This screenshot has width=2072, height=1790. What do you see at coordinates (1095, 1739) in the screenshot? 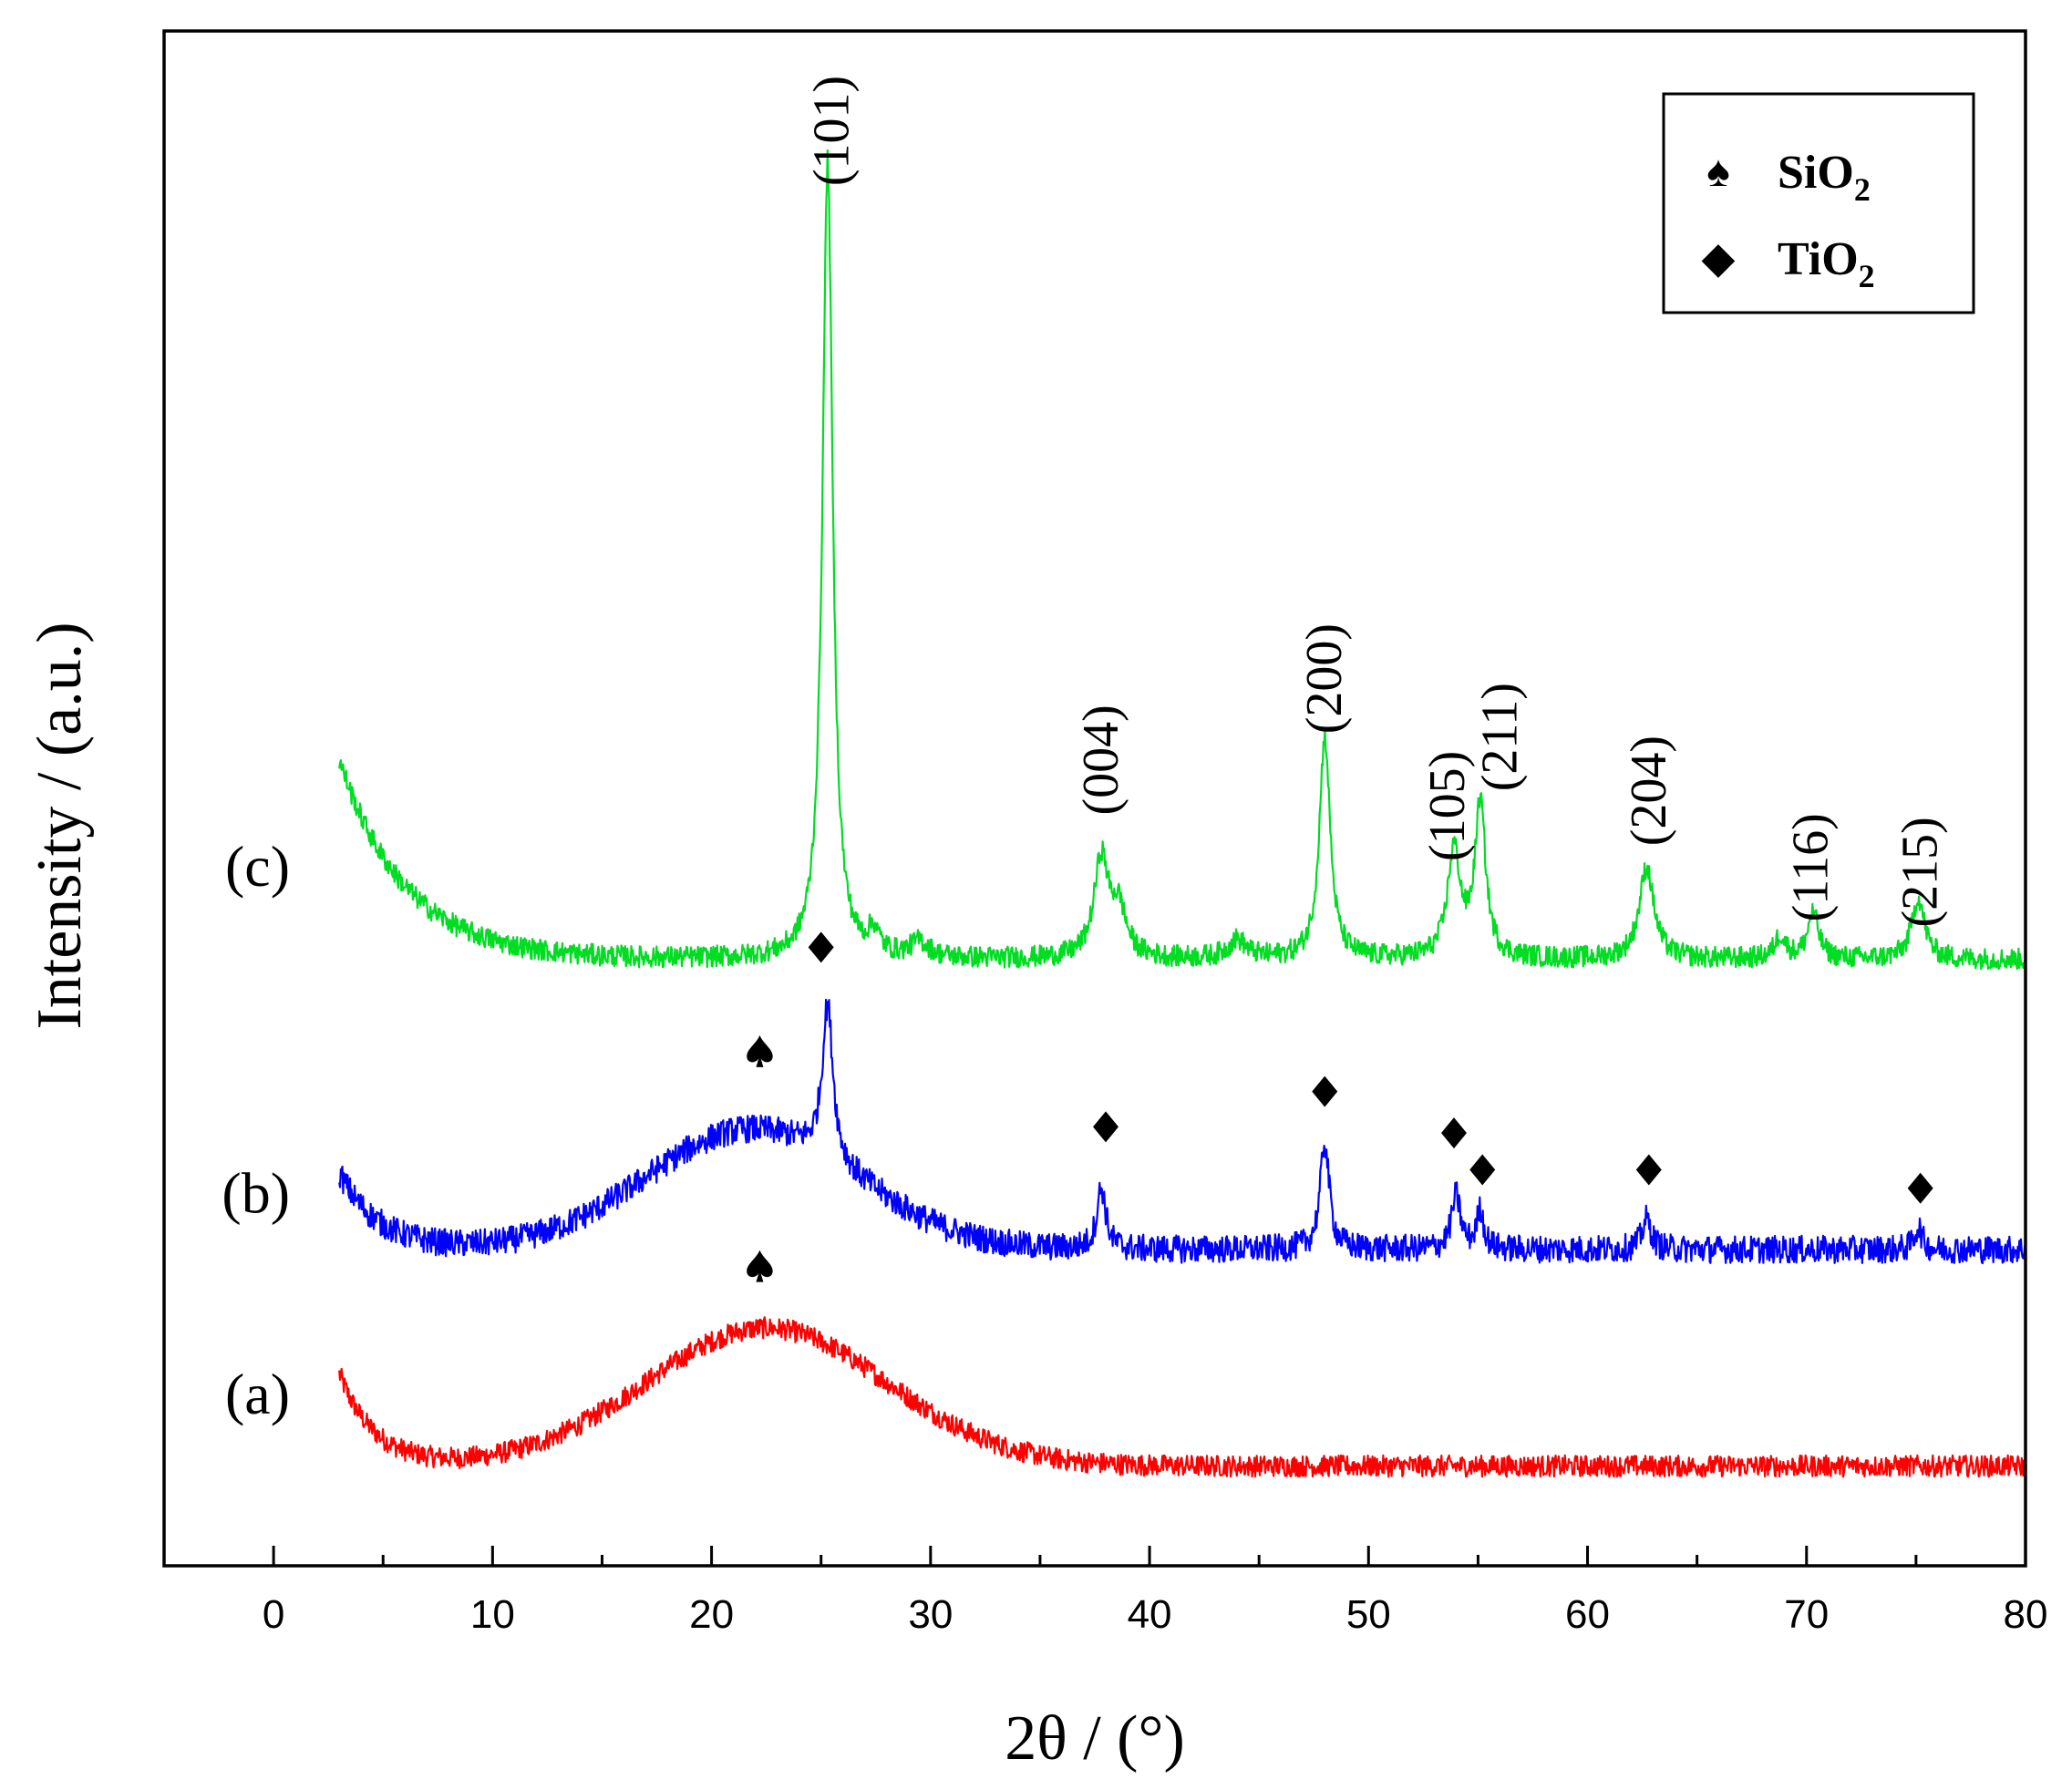
I see `x-axis-title: 2θ / (°)` at bounding box center [1095, 1739].